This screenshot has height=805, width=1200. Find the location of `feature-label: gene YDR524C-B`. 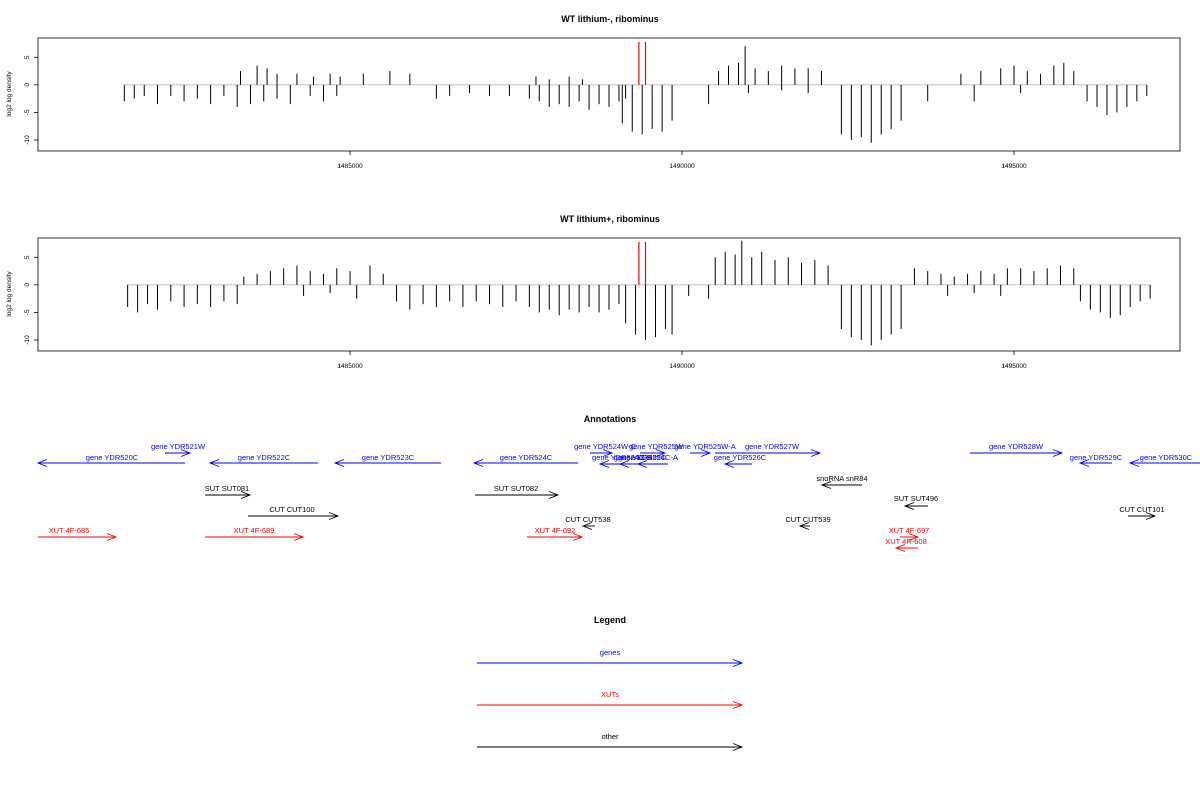

feature-label: gene YDR524C-B is located at coordinates (622, 457).